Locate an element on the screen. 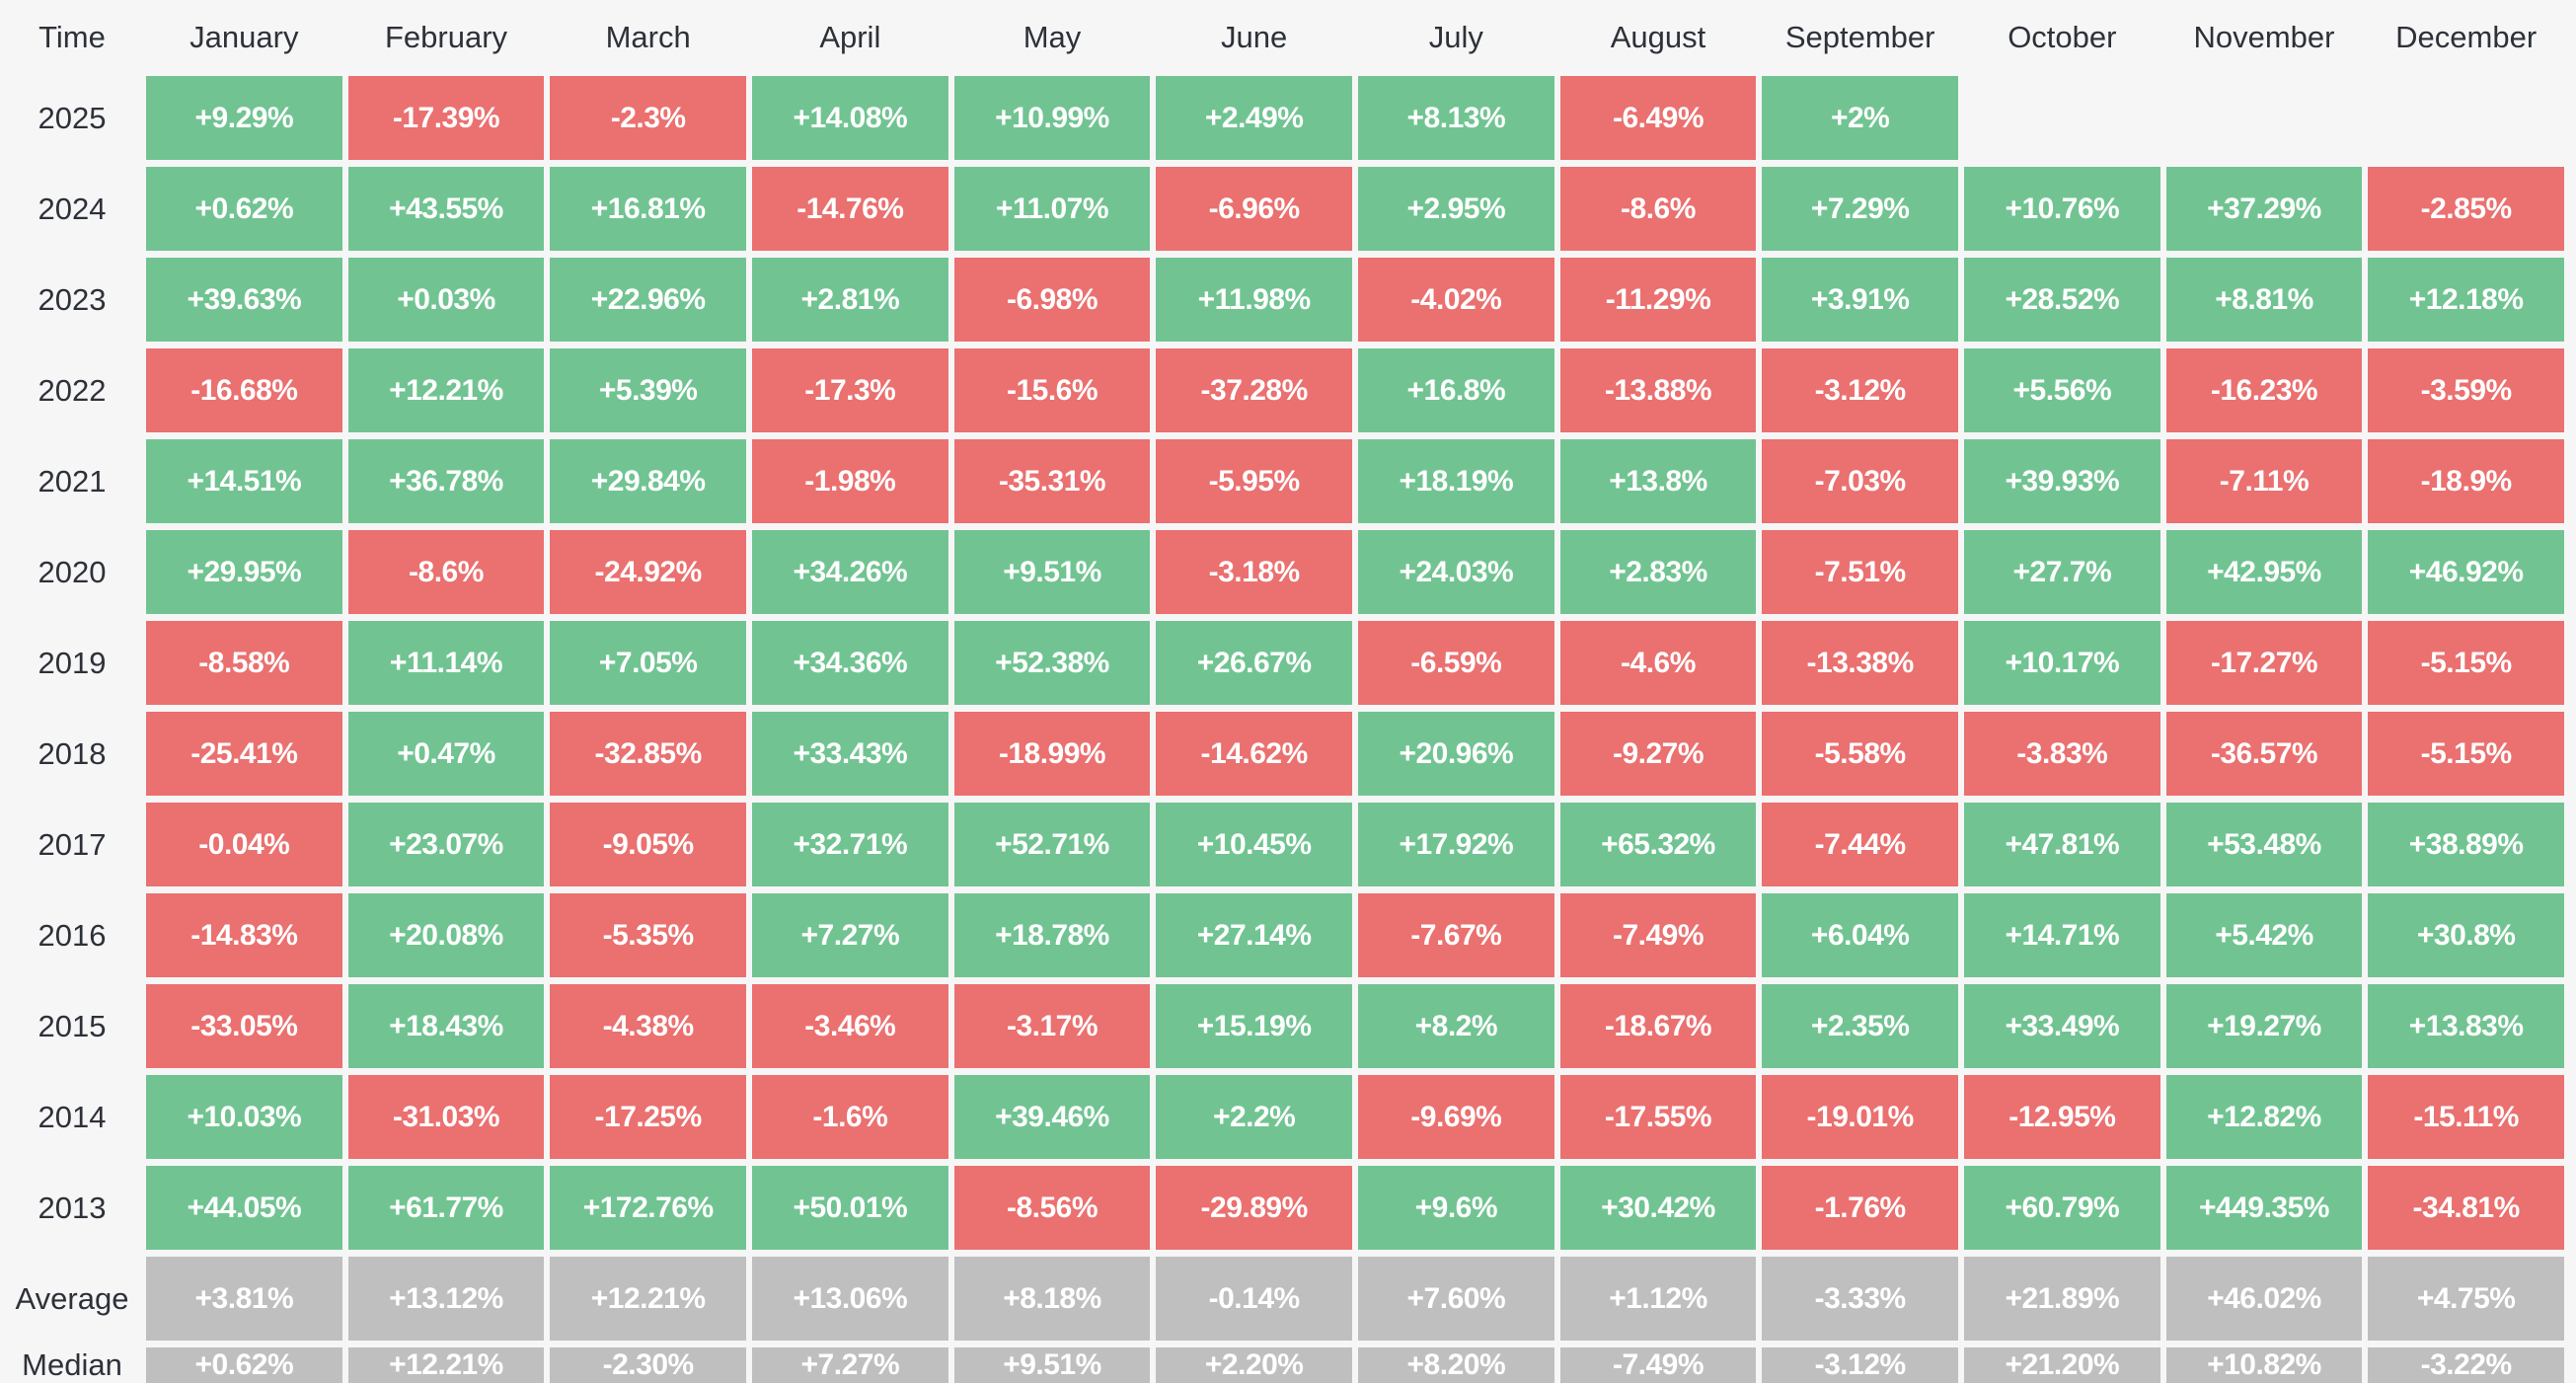 The height and width of the screenshot is (1383, 2576). cell-2024-february: +43.55% is located at coordinates (446, 209).